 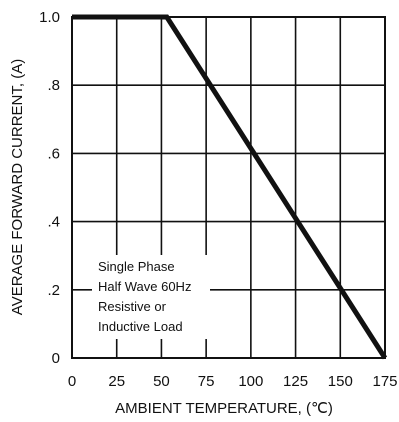 I want to click on x-tick-label: 25, so click(x=116, y=381).